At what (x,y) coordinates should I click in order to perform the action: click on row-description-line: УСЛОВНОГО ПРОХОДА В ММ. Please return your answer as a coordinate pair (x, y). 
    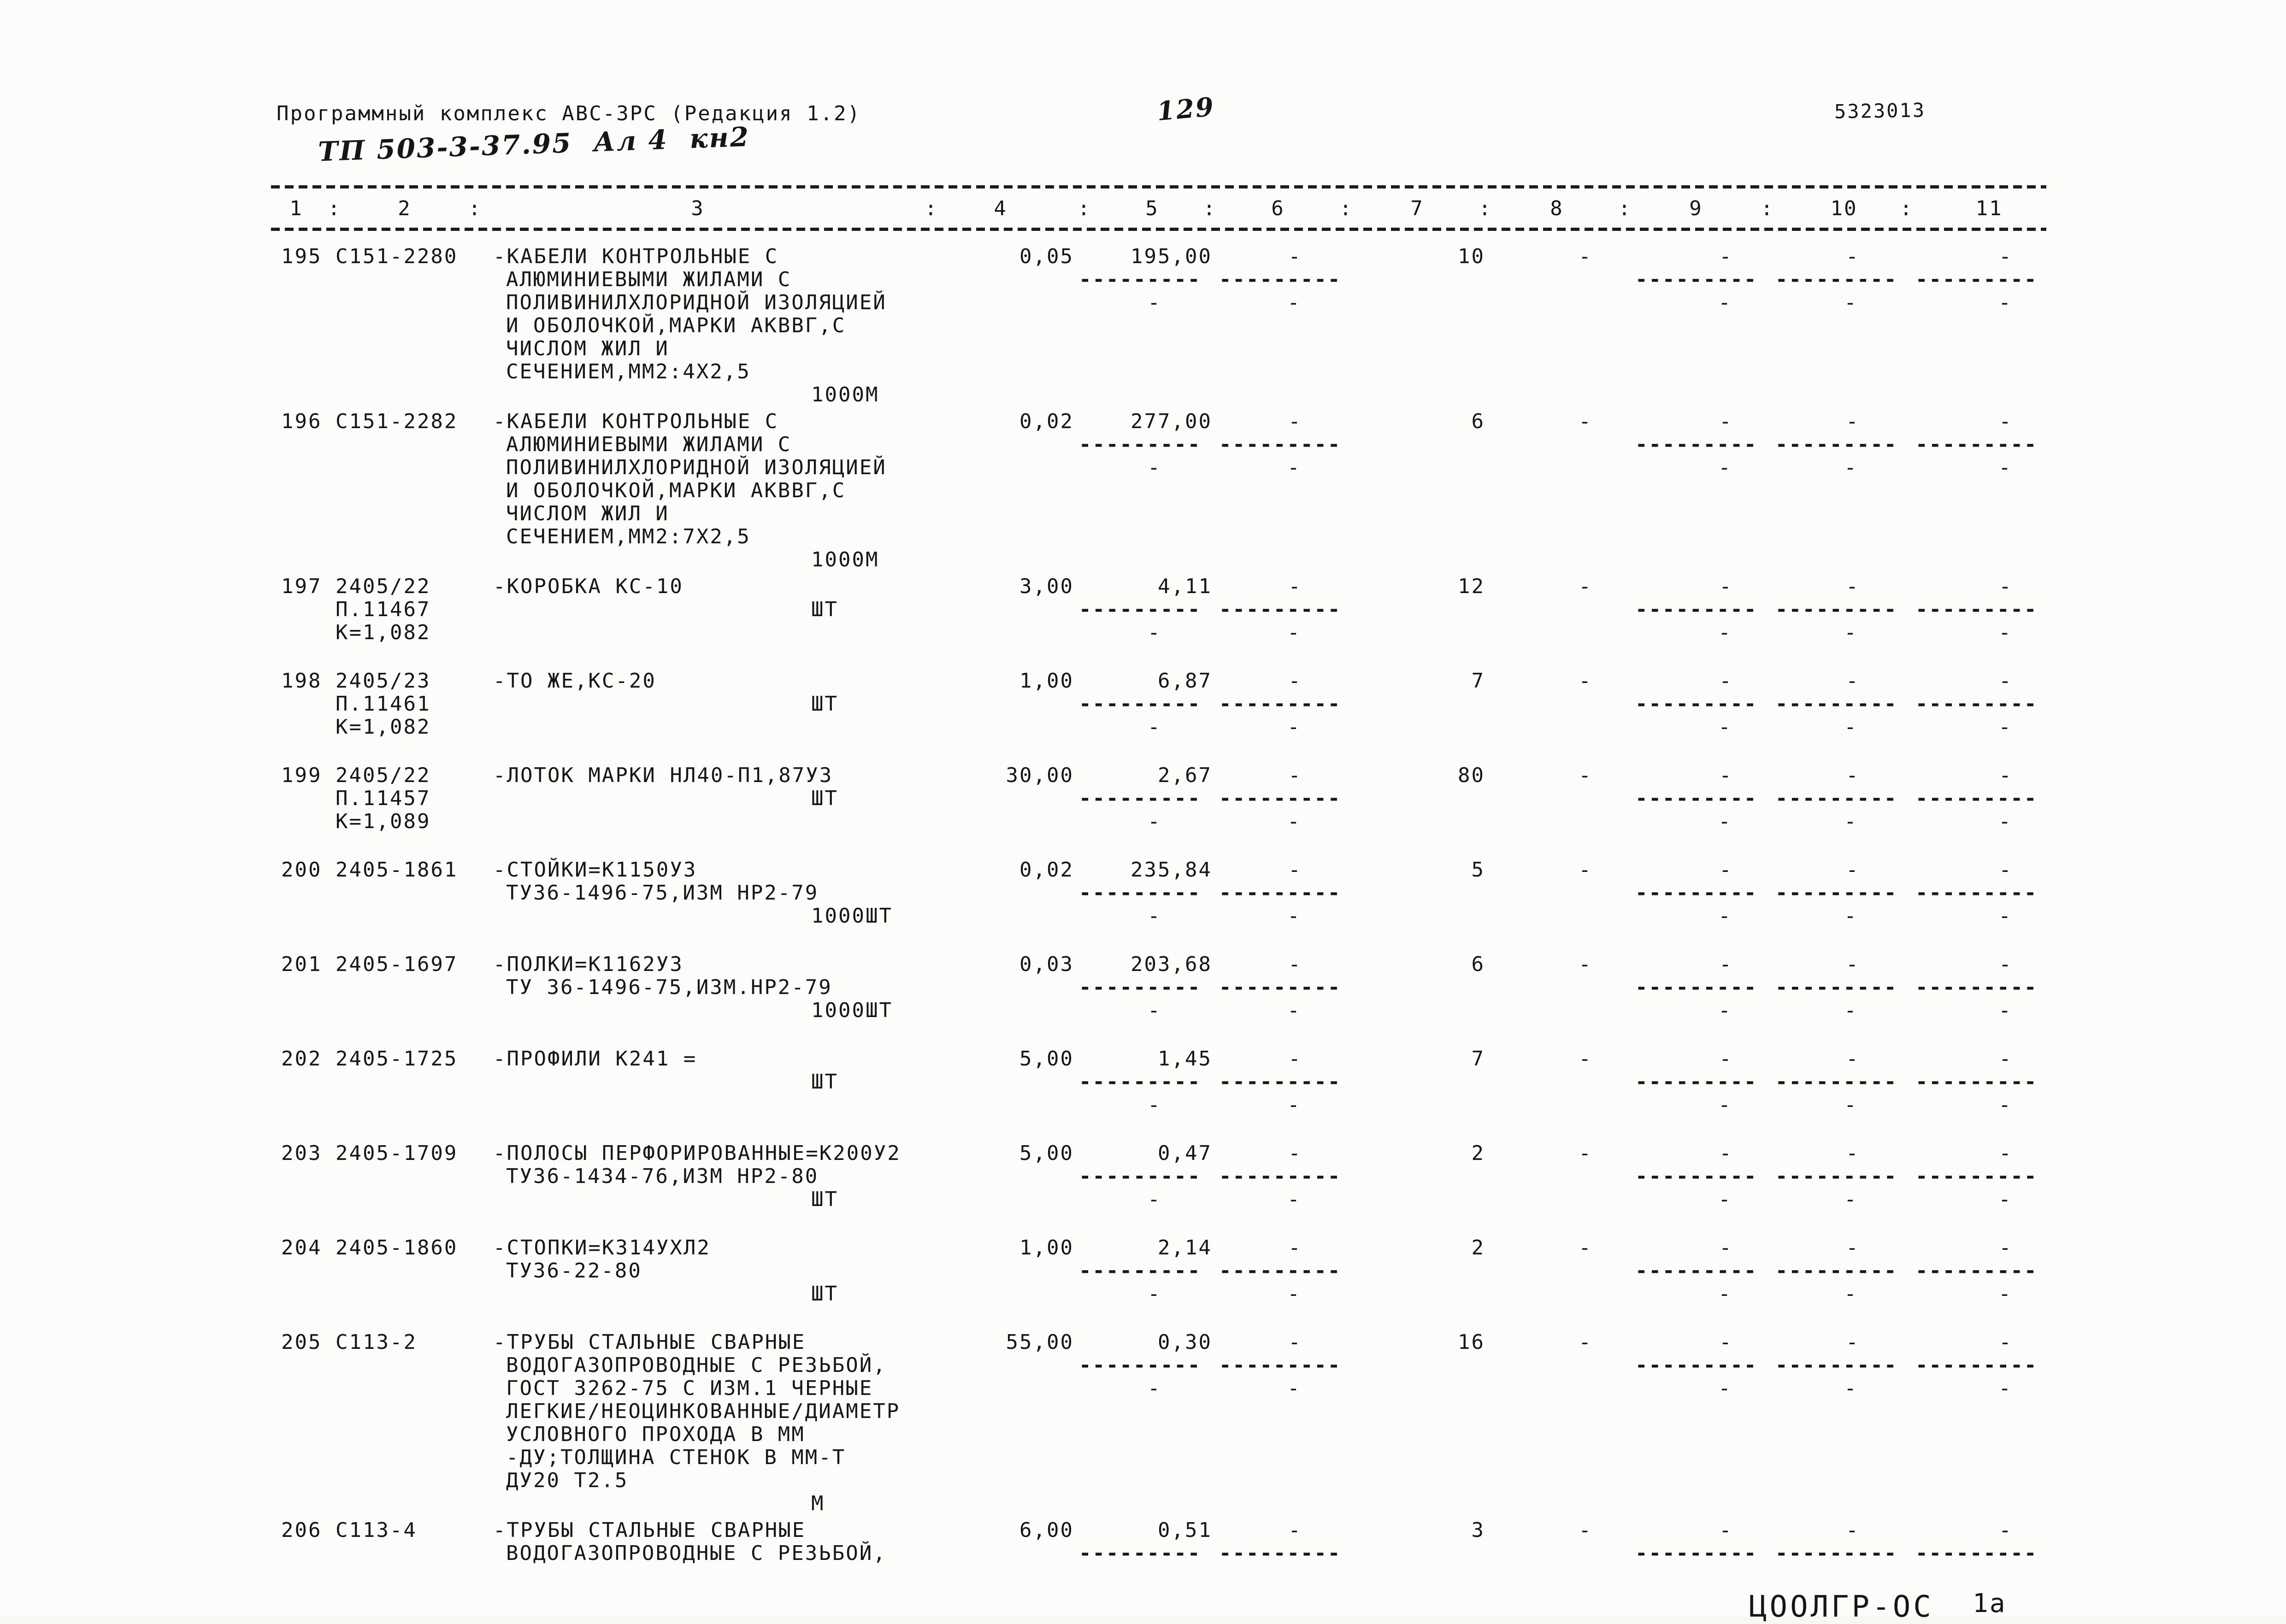
    Looking at the image, I should click on (655, 1434).